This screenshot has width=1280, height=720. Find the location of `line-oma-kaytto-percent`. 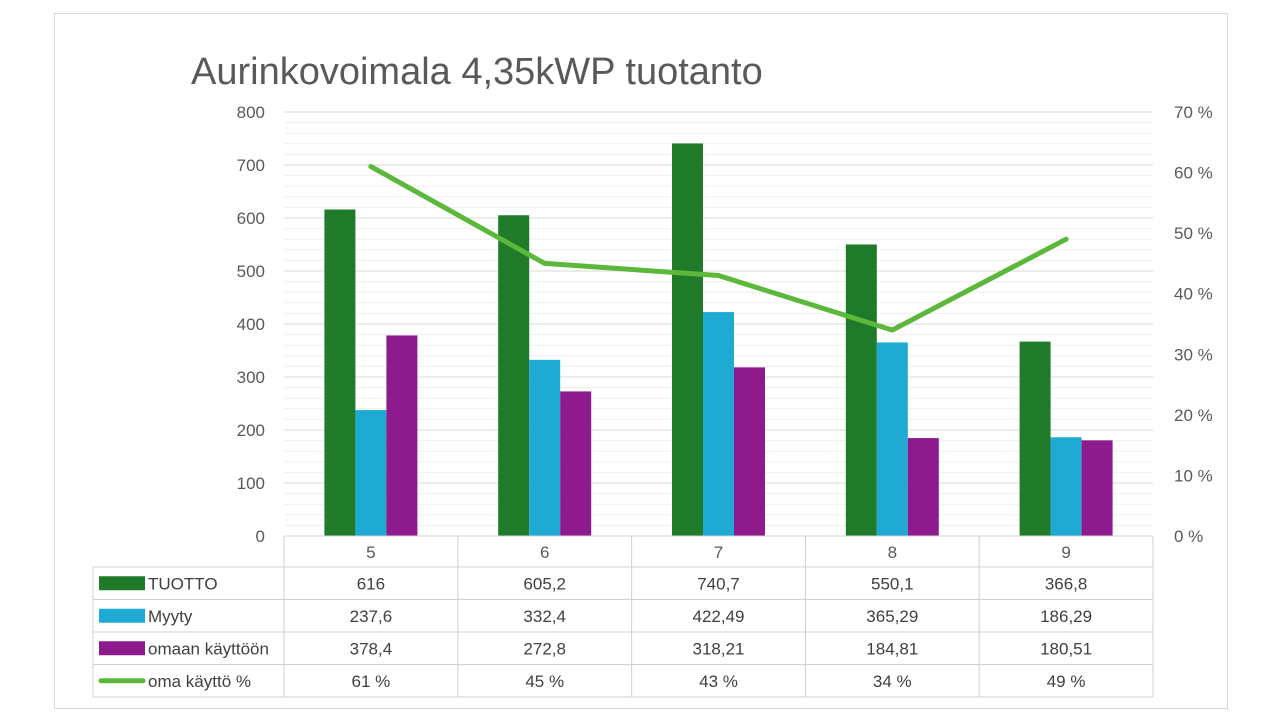

line-oma-kaytto-percent is located at coordinates (718, 248).